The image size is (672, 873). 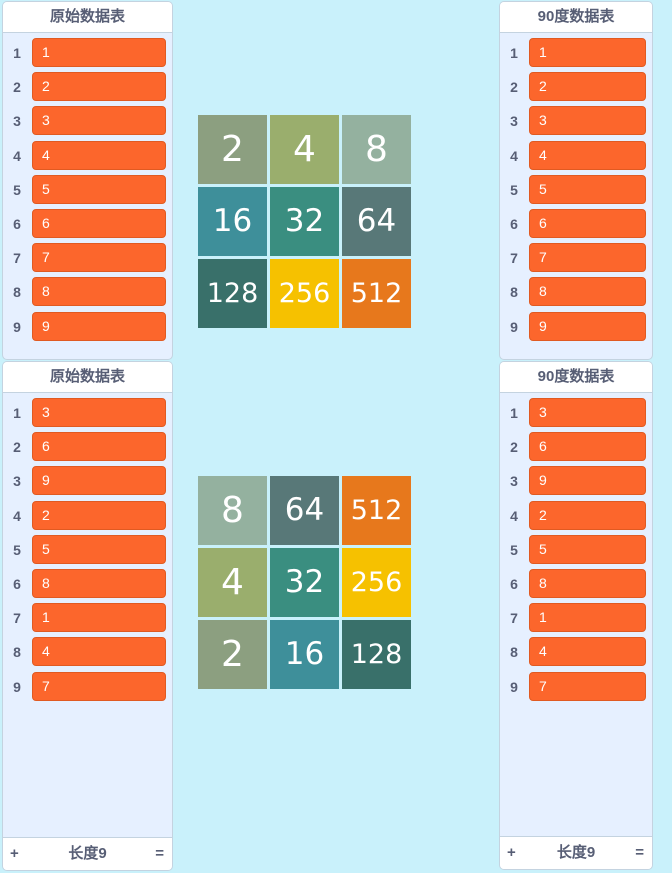 I want to click on tile-128: 128, so click(x=376, y=654).